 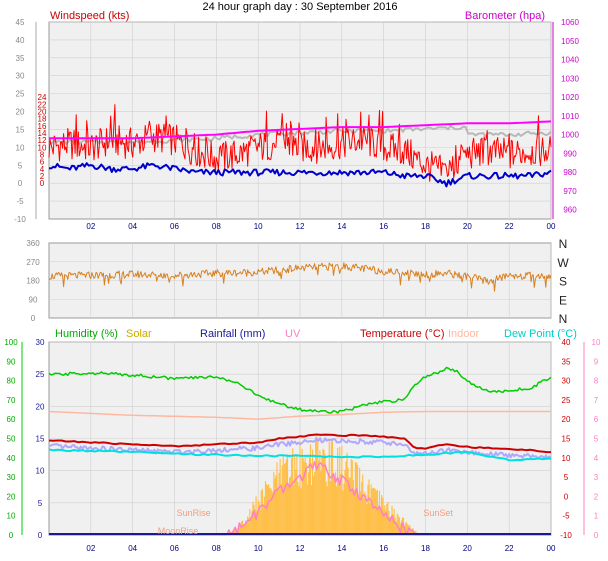 I want to click on baro-tick: 960, so click(x=570, y=210).